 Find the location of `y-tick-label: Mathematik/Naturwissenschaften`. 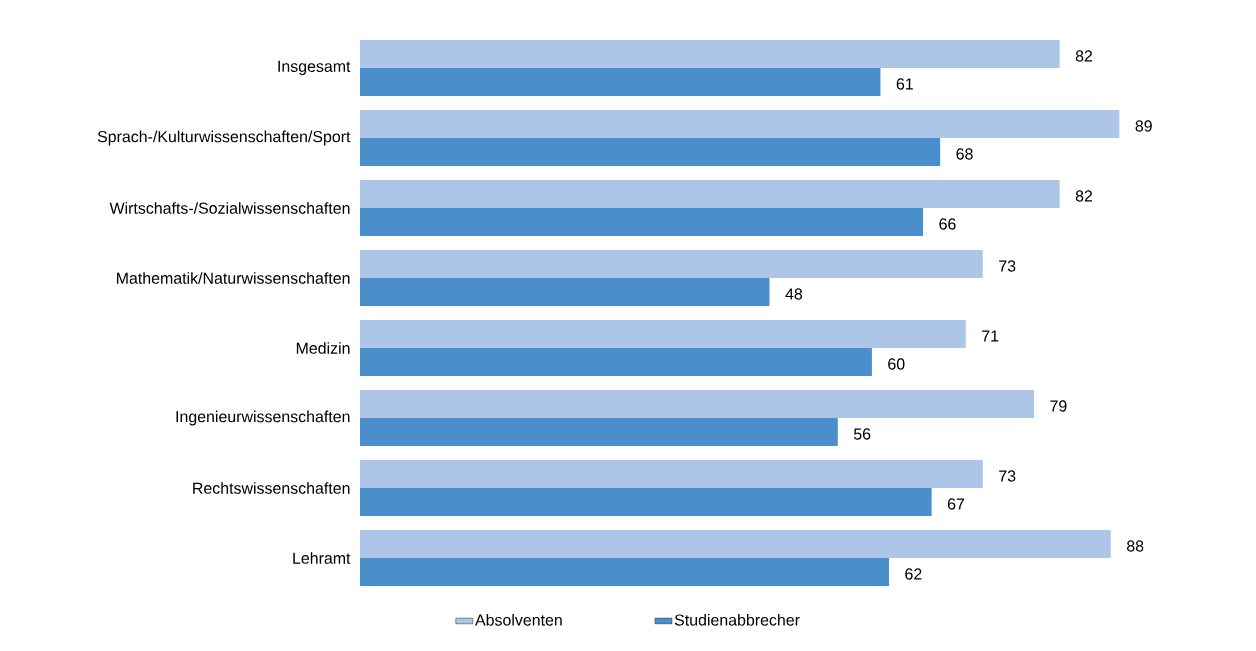

y-tick-label: Mathematik/Naturwissenschaften is located at coordinates (233, 278).